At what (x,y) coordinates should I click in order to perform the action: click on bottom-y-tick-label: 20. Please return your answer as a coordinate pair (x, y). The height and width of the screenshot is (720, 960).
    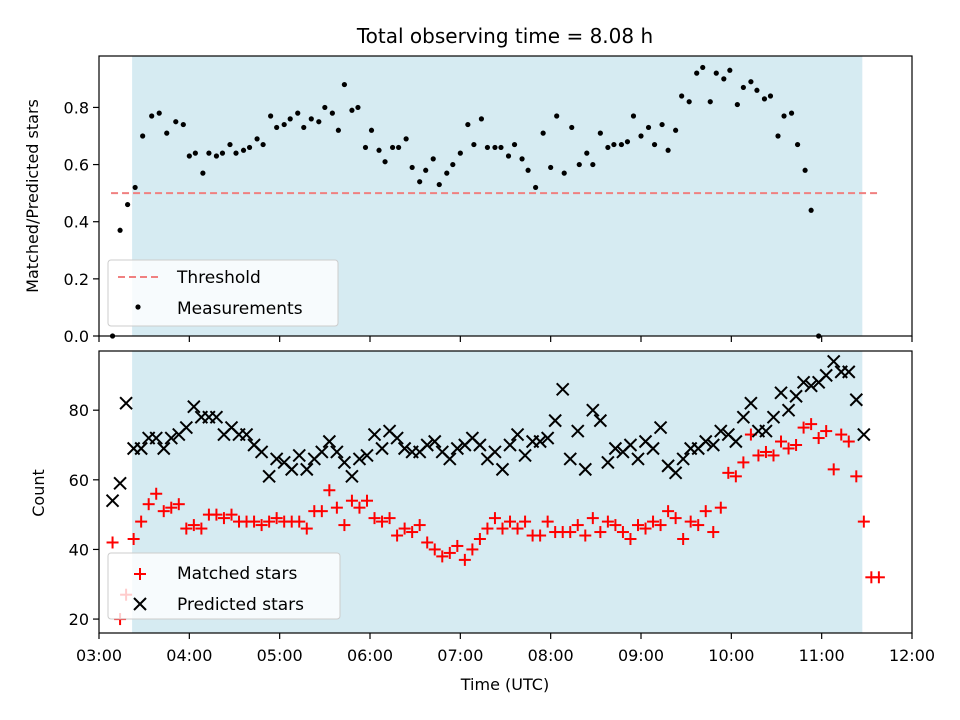
    Looking at the image, I should click on (79, 619).